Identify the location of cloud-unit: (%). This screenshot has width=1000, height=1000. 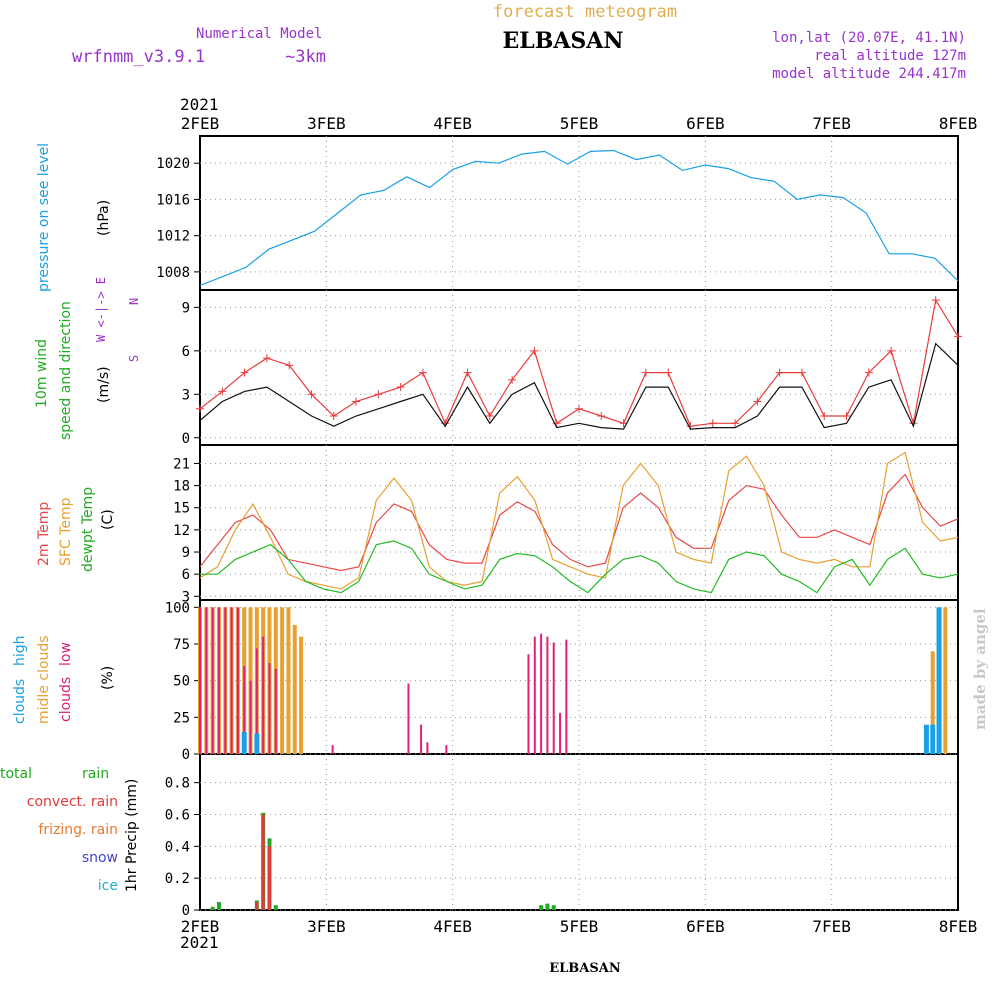
(108, 678).